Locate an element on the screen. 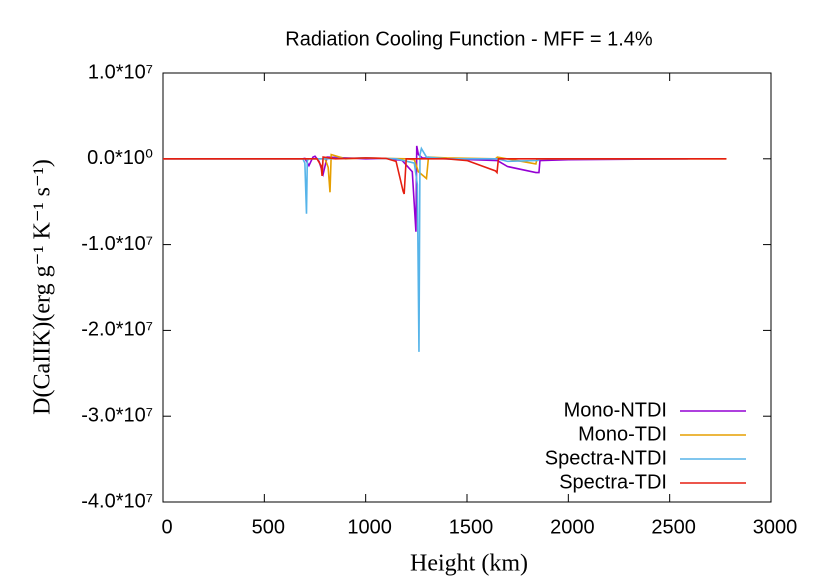  chart-title: Radiation Cooling Function - MFF = 1.4% is located at coordinates (469, 39).